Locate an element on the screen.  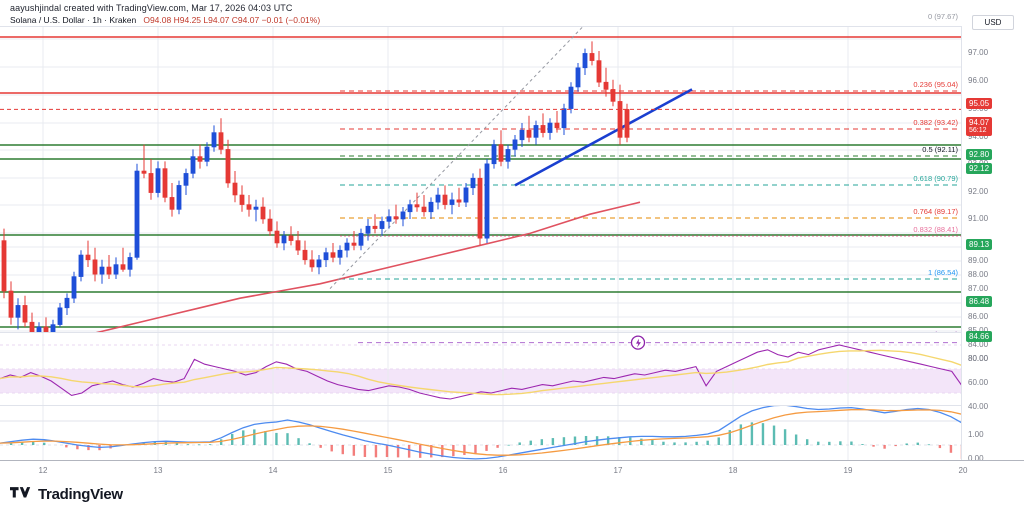
tradingview-logo: TradingView is located at coordinates (66, 494).